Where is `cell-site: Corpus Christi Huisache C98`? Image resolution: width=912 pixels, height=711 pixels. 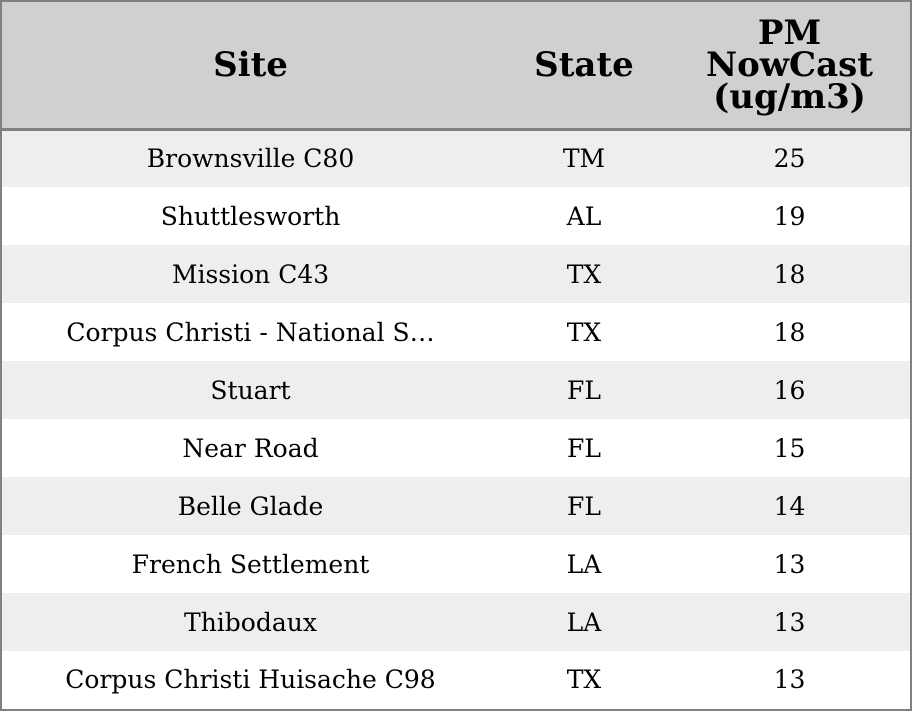
cell-site: Corpus Christi Huisache C98 is located at coordinates (250, 679).